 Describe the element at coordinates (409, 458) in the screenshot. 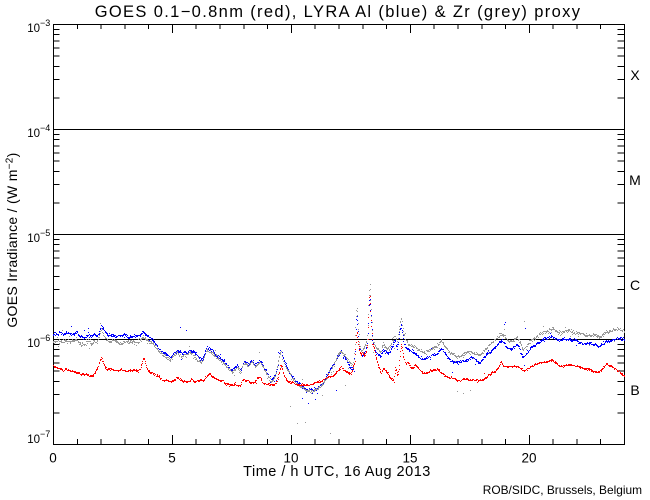

I see `svg-text: 15` at that location.